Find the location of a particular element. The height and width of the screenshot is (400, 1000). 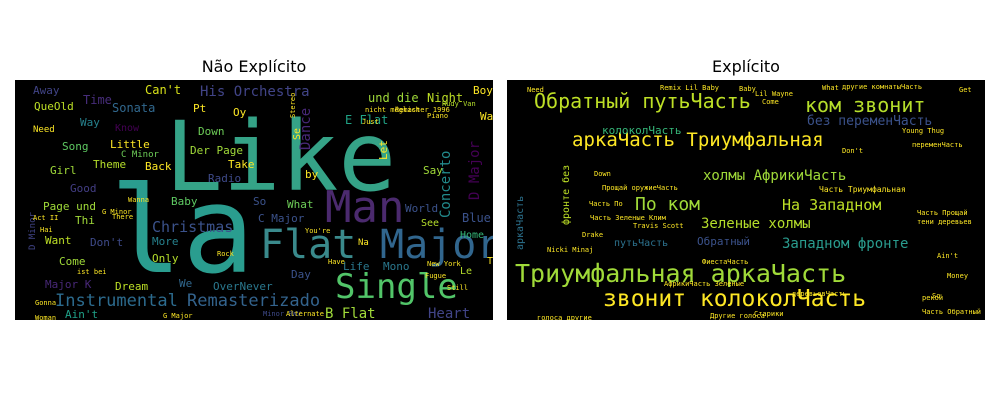

word-right-what: What is located at coordinates (830, 88).